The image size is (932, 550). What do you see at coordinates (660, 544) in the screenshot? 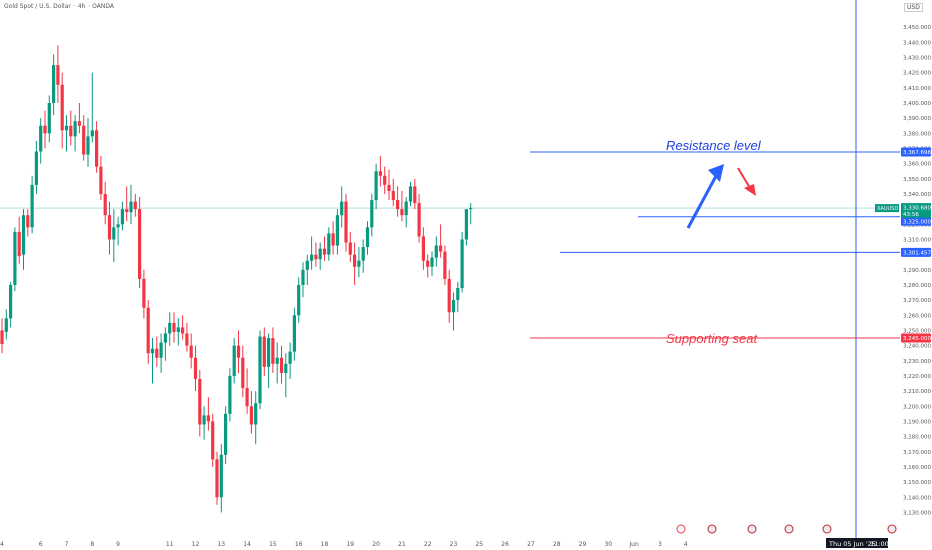
I see `x-tick-label: 3` at bounding box center [660, 544].